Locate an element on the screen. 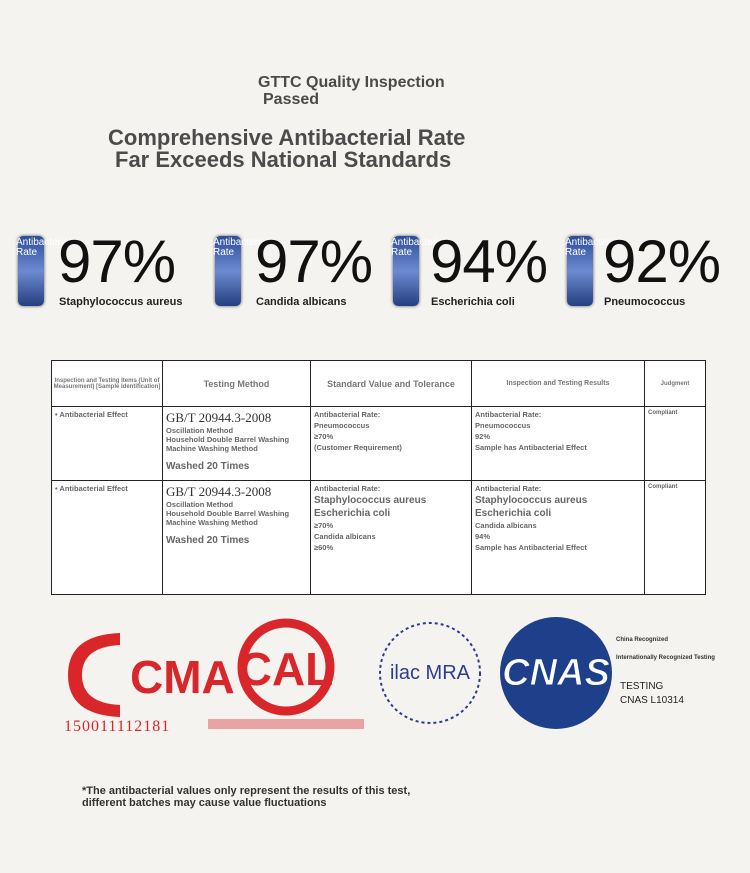 This screenshot has width=750, height=873. cnas-text: CNAS is located at coordinates (556, 673).